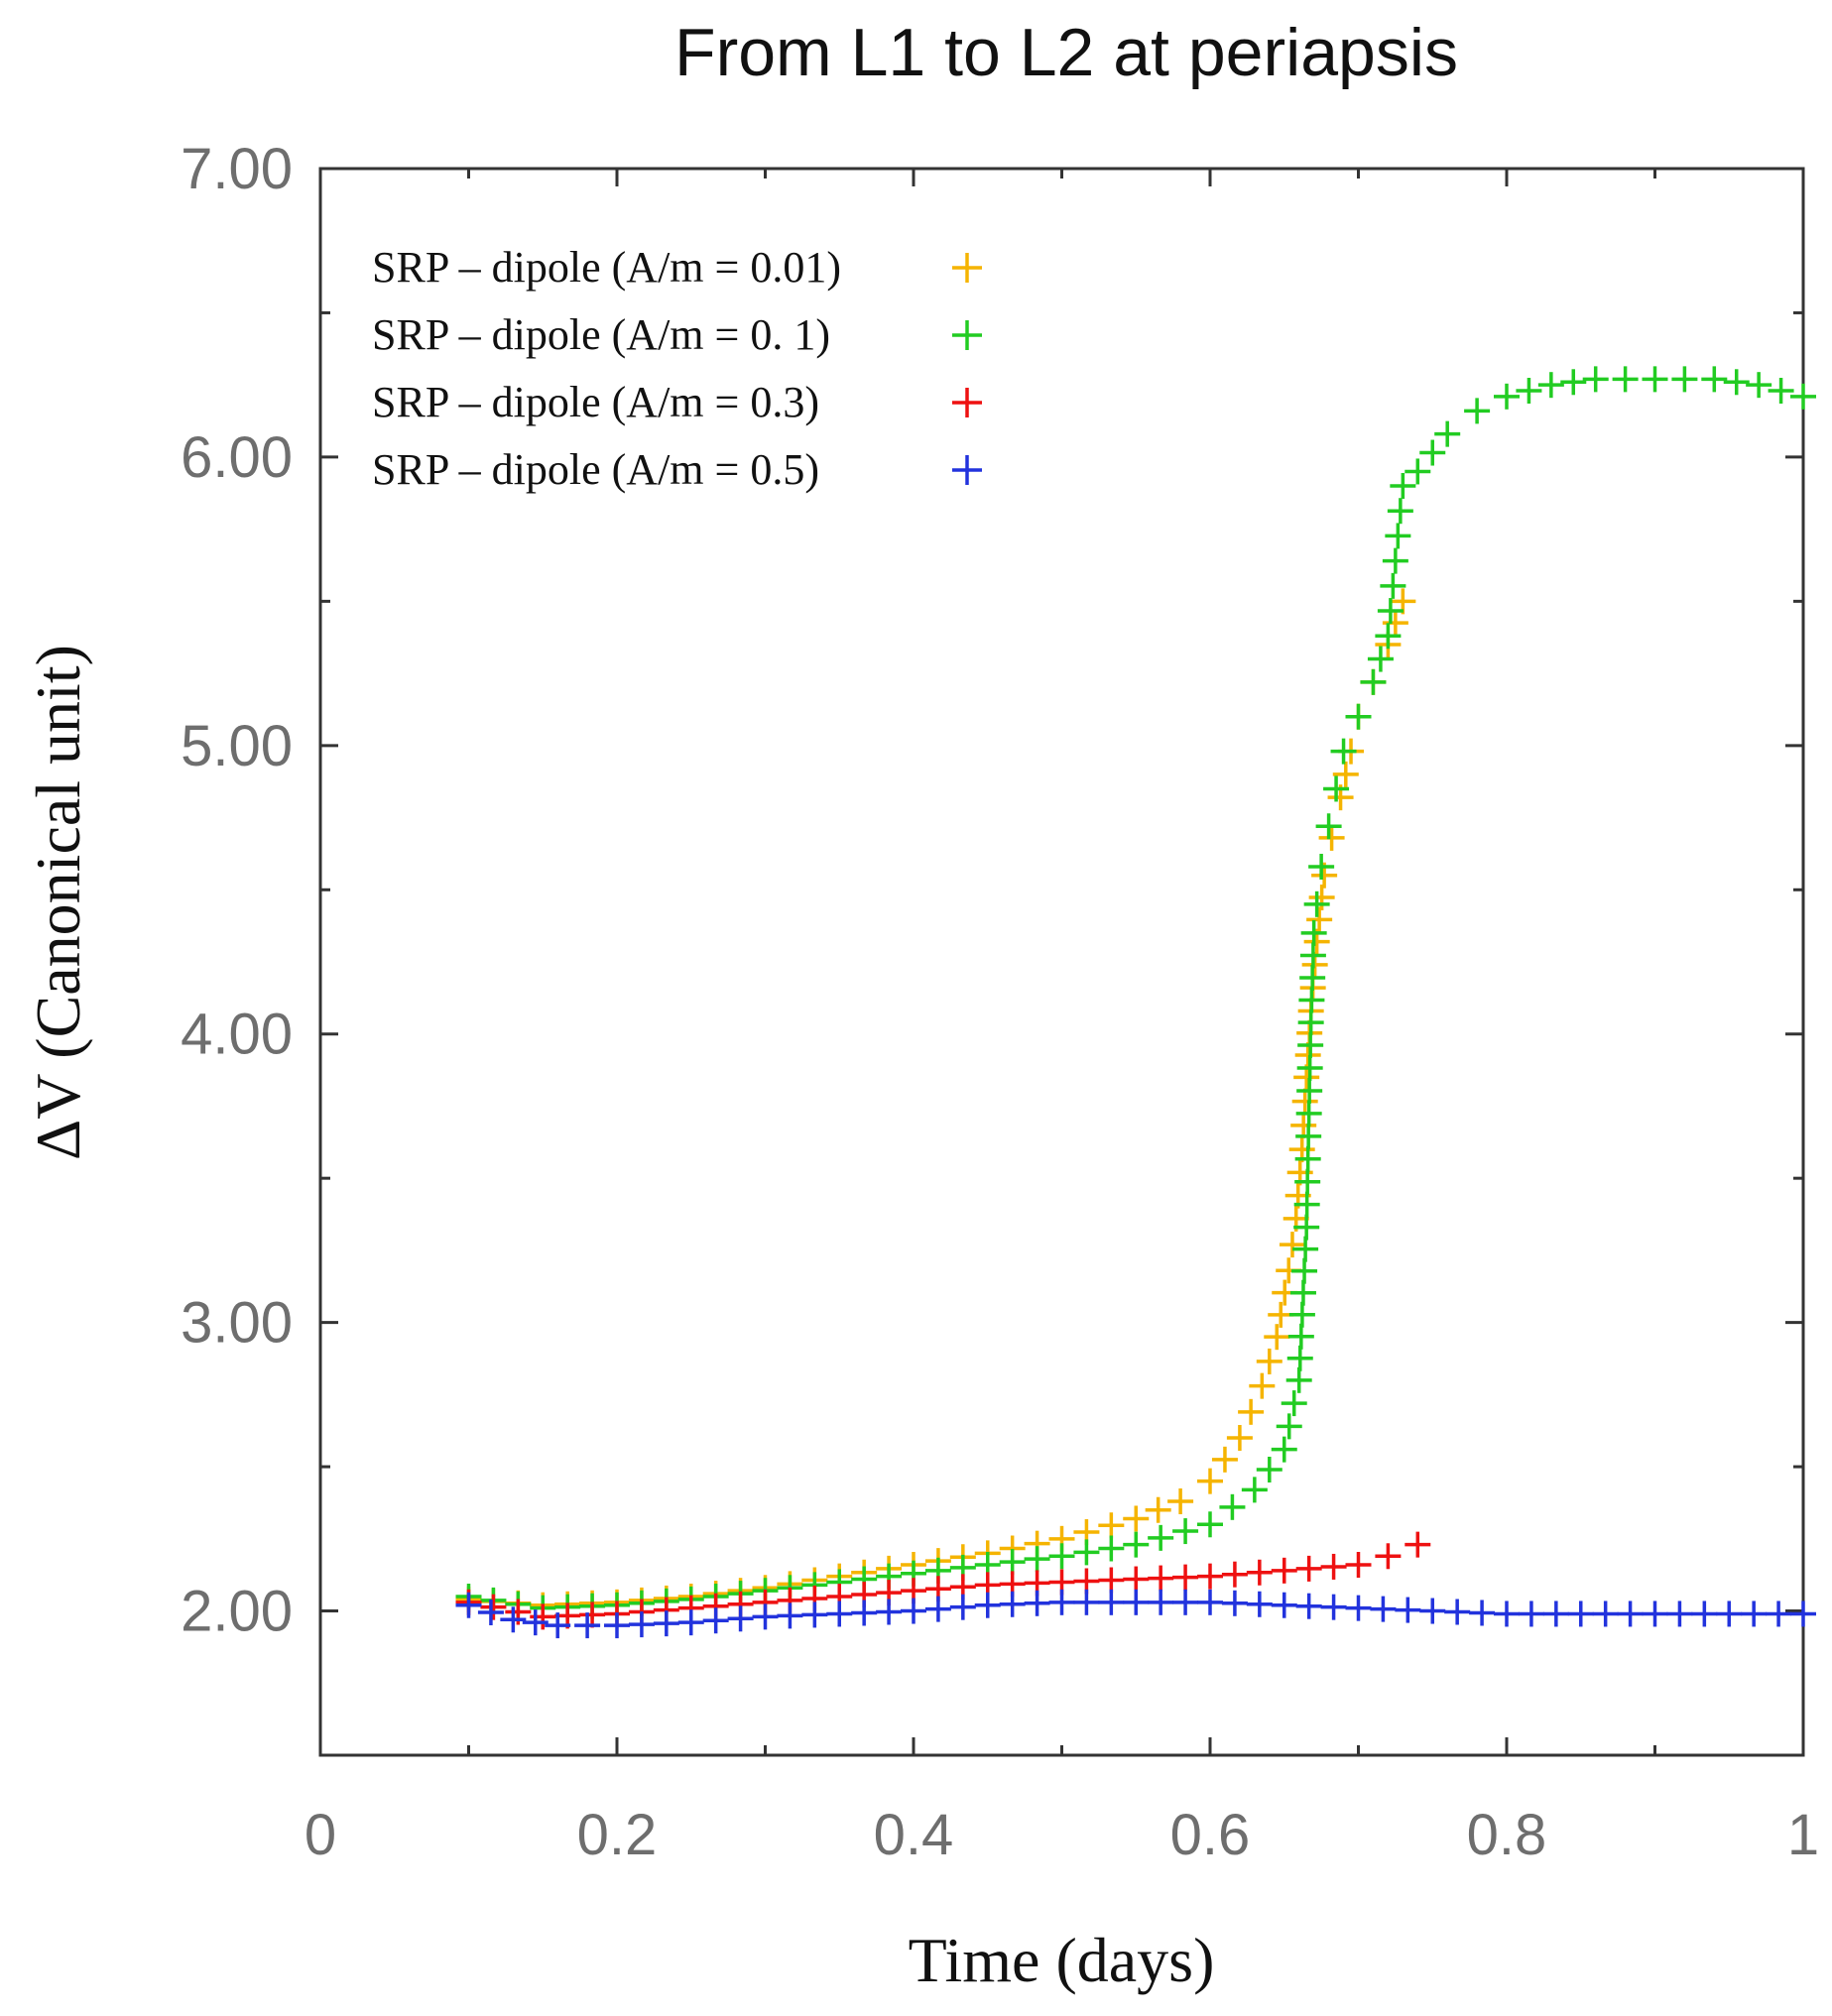  What do you see at coordinates (601, 335) in the screenshot?
I see `legend-label: SRP – dipole (A/m = 0. 1)` at bounding box center [601, 335].